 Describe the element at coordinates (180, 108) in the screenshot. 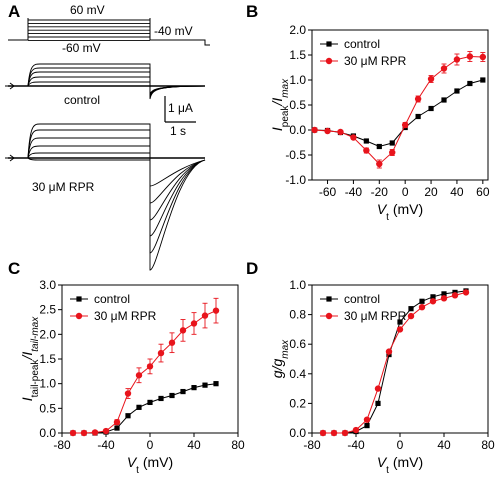

I see `scale-current-label: 1 μA` at that location.